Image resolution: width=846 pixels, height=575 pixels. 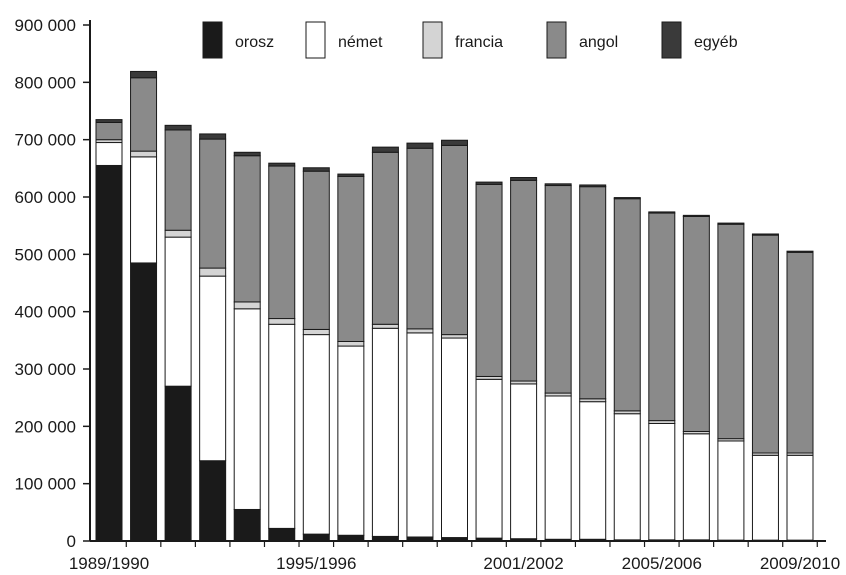 I want to click on x-tick-label-1: 1995/1996, so click(x=316, y=563).